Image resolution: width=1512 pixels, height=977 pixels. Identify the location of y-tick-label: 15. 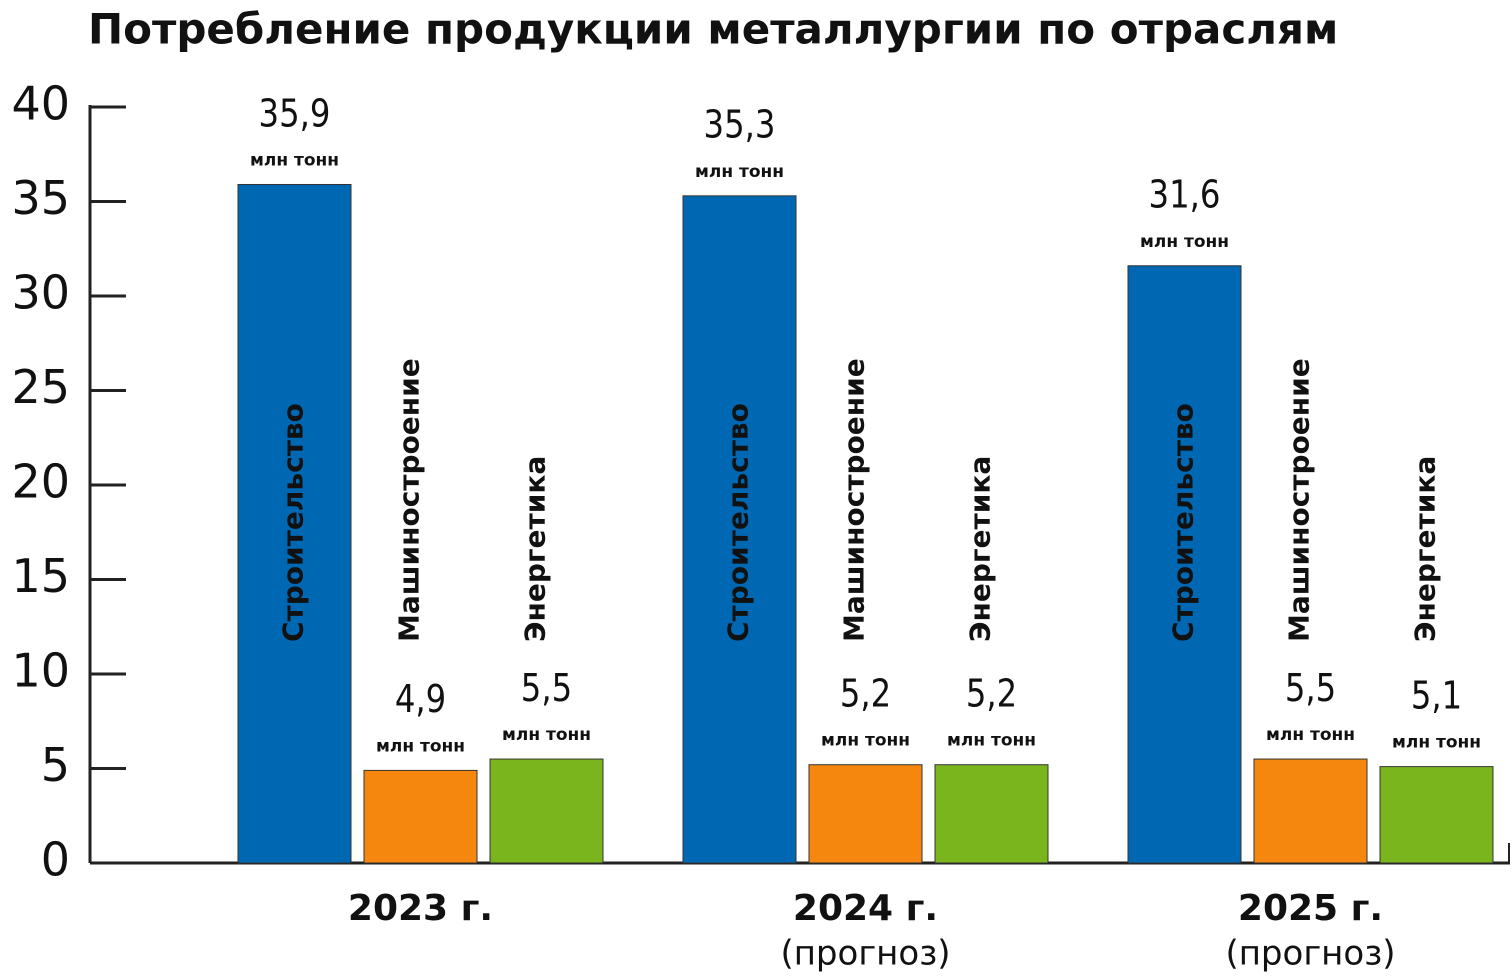
(40, 576).